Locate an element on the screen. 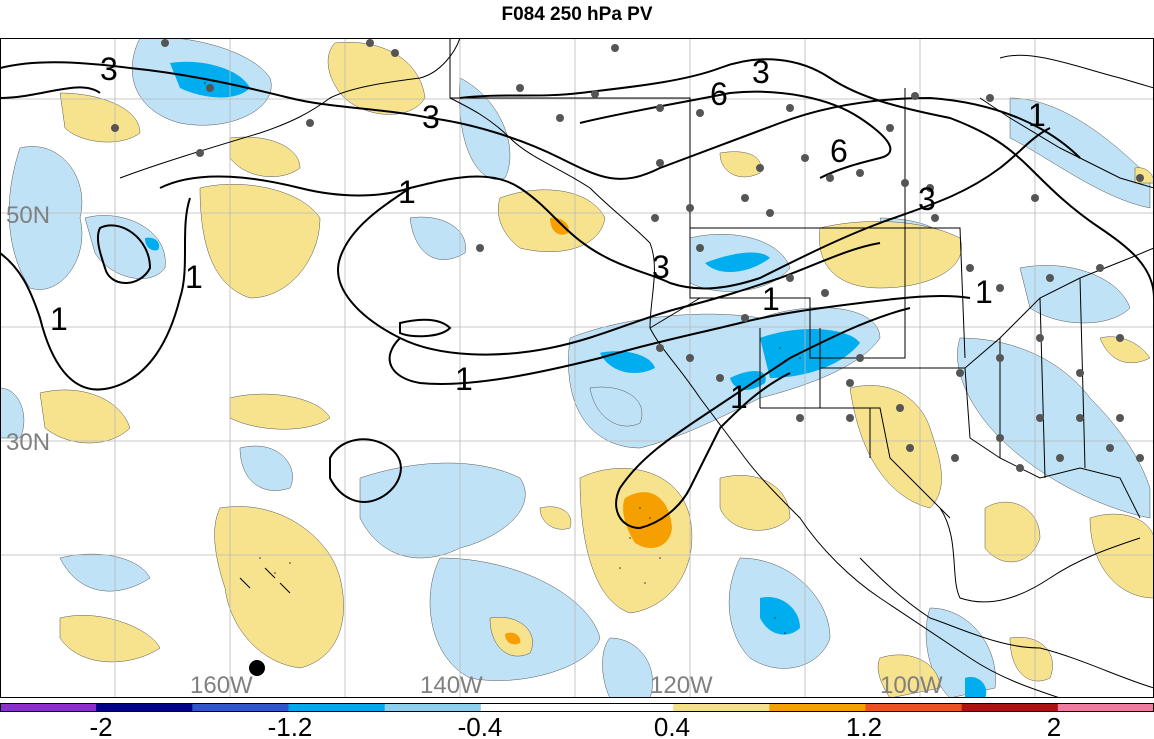 Image resolution: width=1154 pixels, height=739 pixels. colorbar-tick-label: -0.4 is located at coordinates (480, 725).